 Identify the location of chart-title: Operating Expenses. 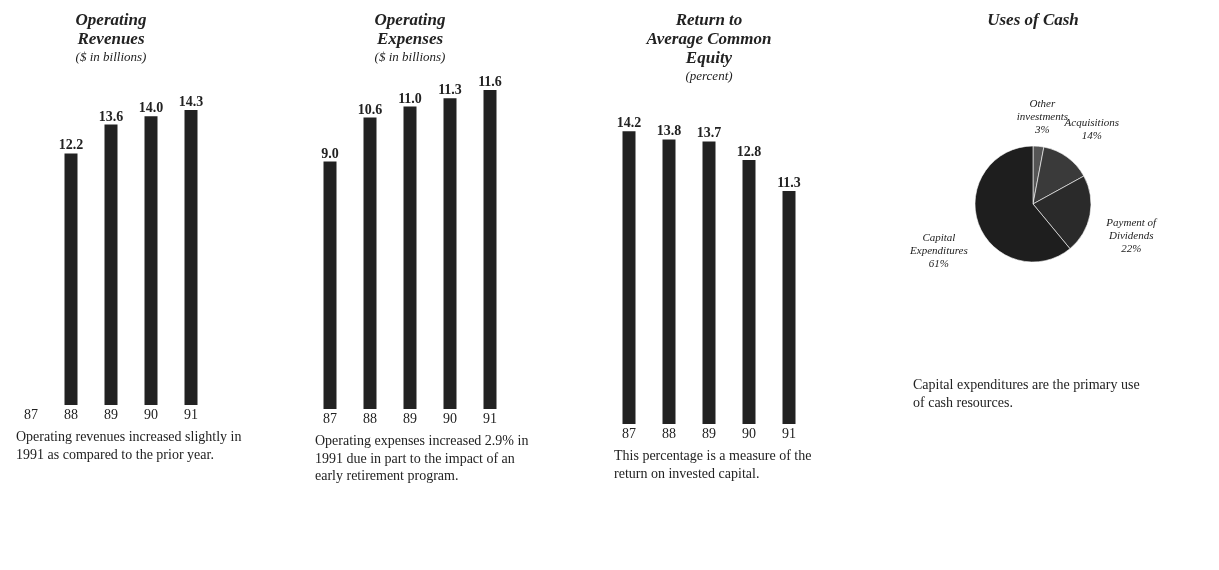
(410, 29).